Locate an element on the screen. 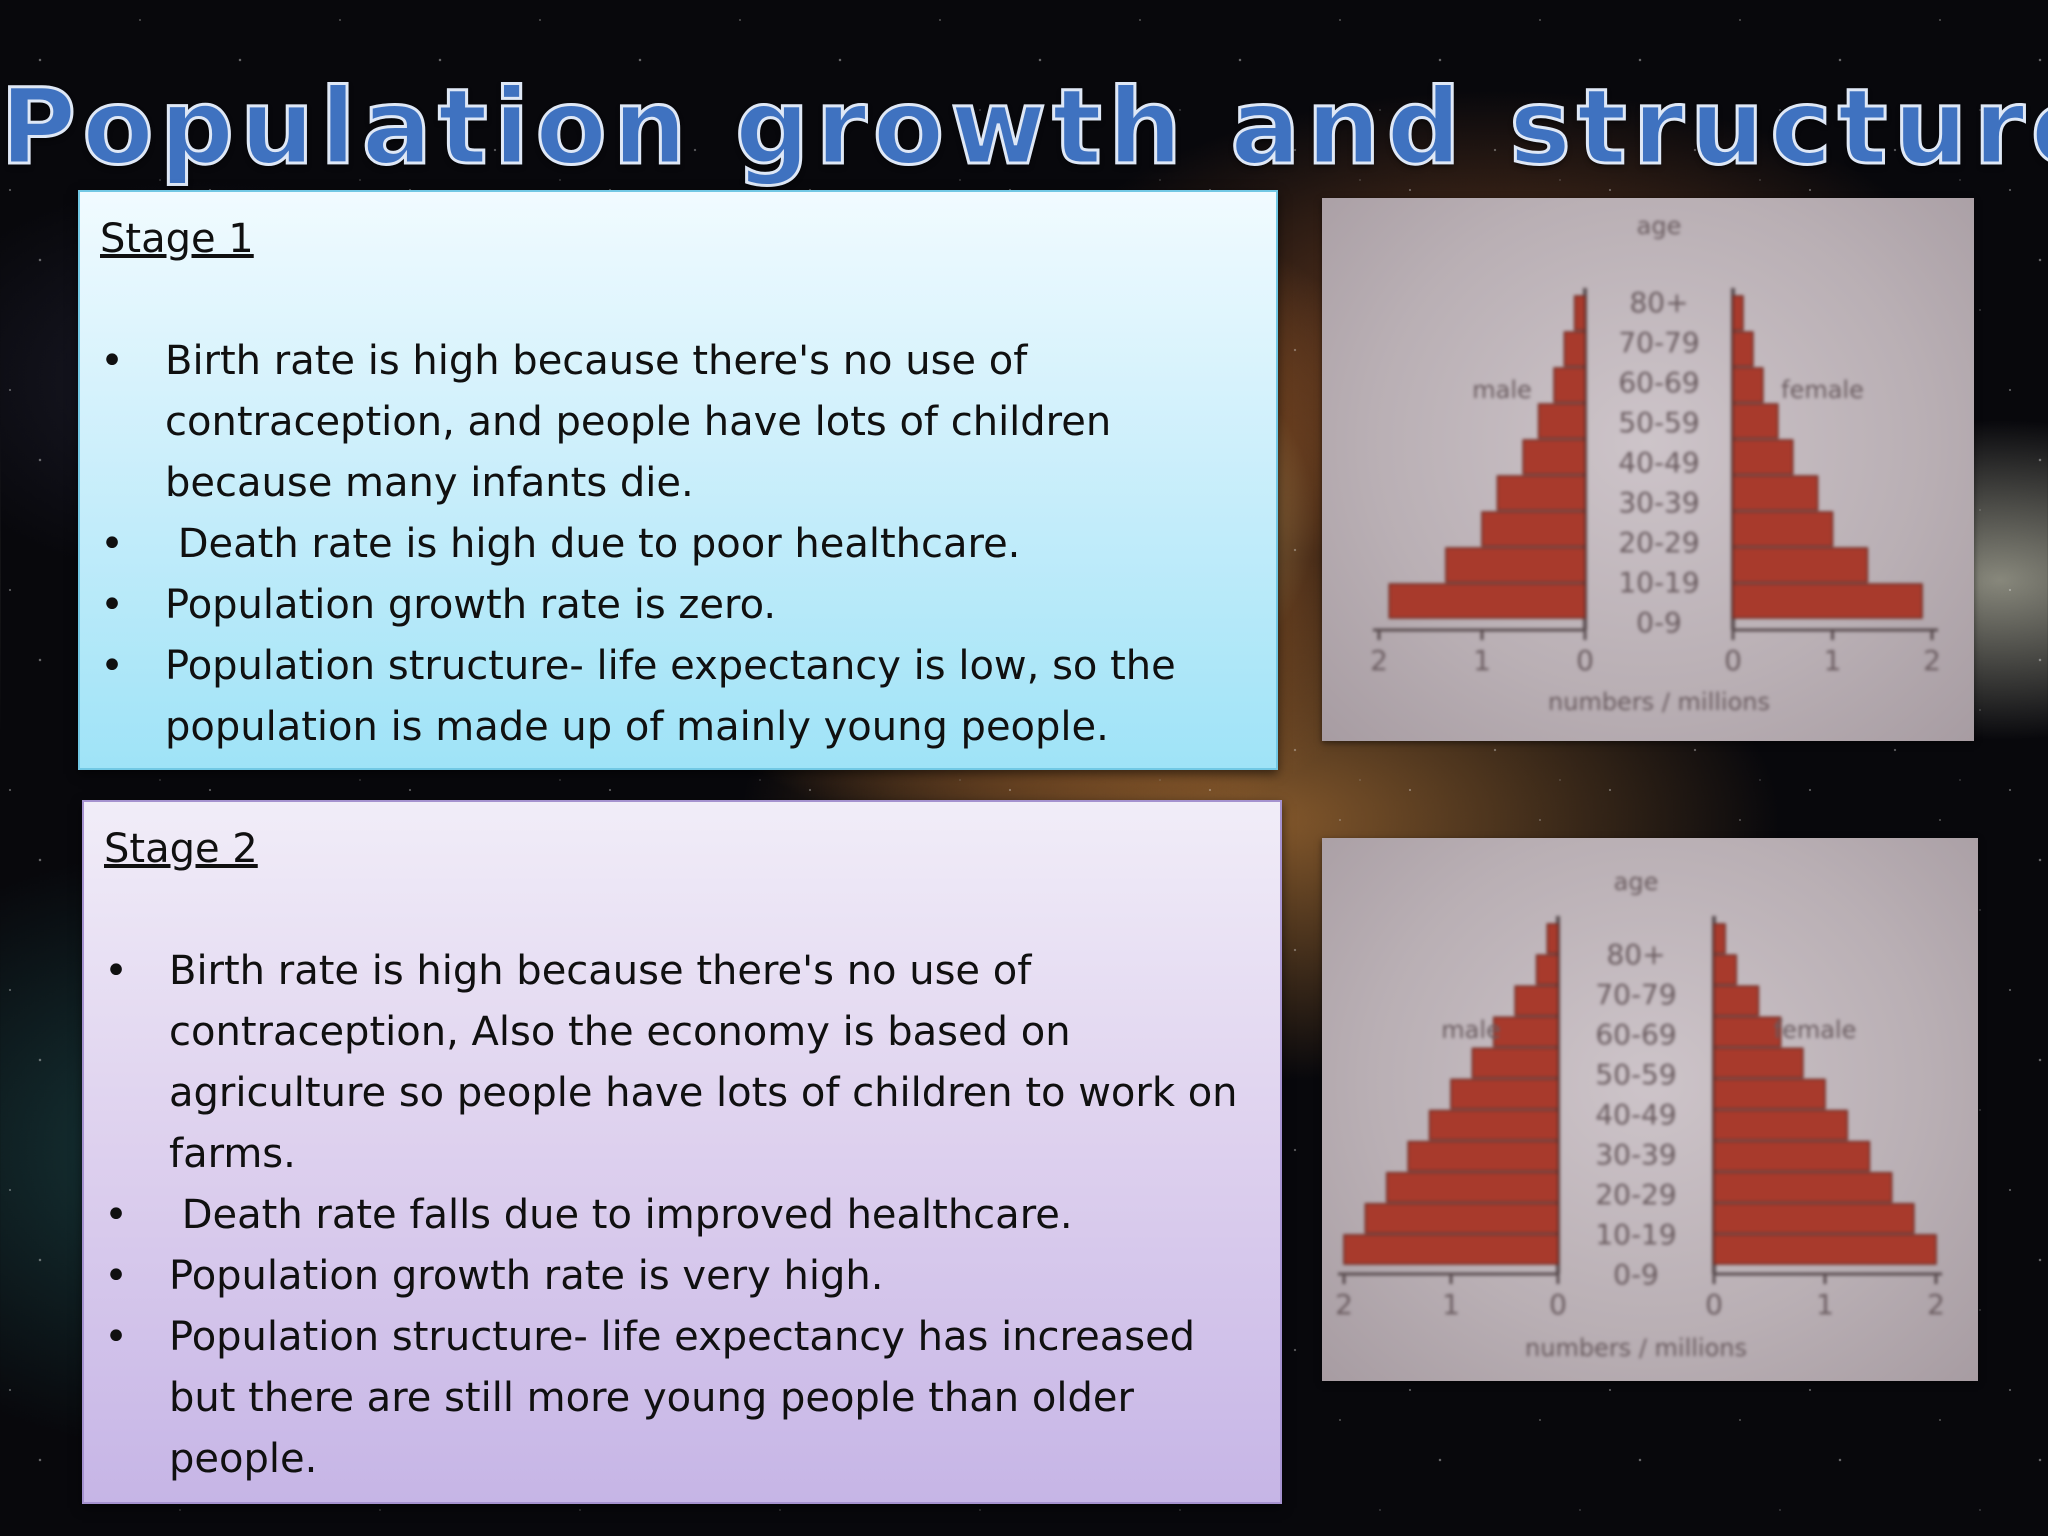 The image size is (2048, 1536). male-label: male is located at coordinates (1471, 1030).